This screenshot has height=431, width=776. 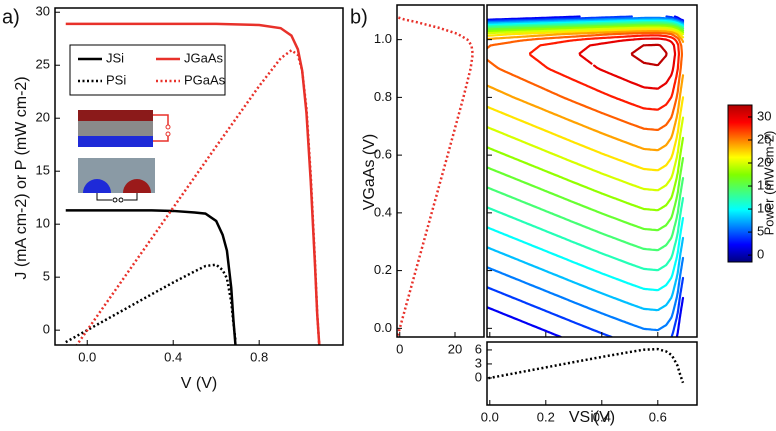 I want to click on x-axis-label: VSi(V), so click(x=592, y=417).